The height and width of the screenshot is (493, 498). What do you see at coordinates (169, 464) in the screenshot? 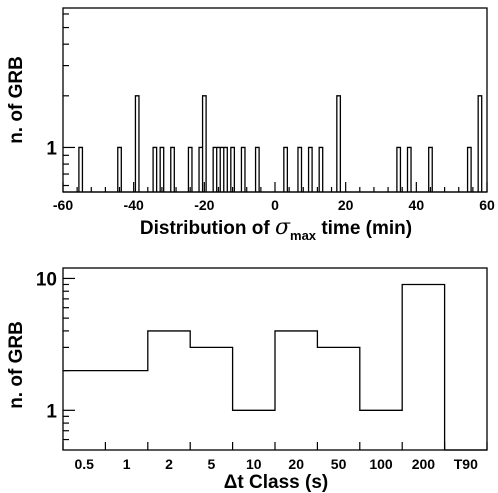
I see `bottom-x-tick-label: 2` at bounding box center [169, 464].